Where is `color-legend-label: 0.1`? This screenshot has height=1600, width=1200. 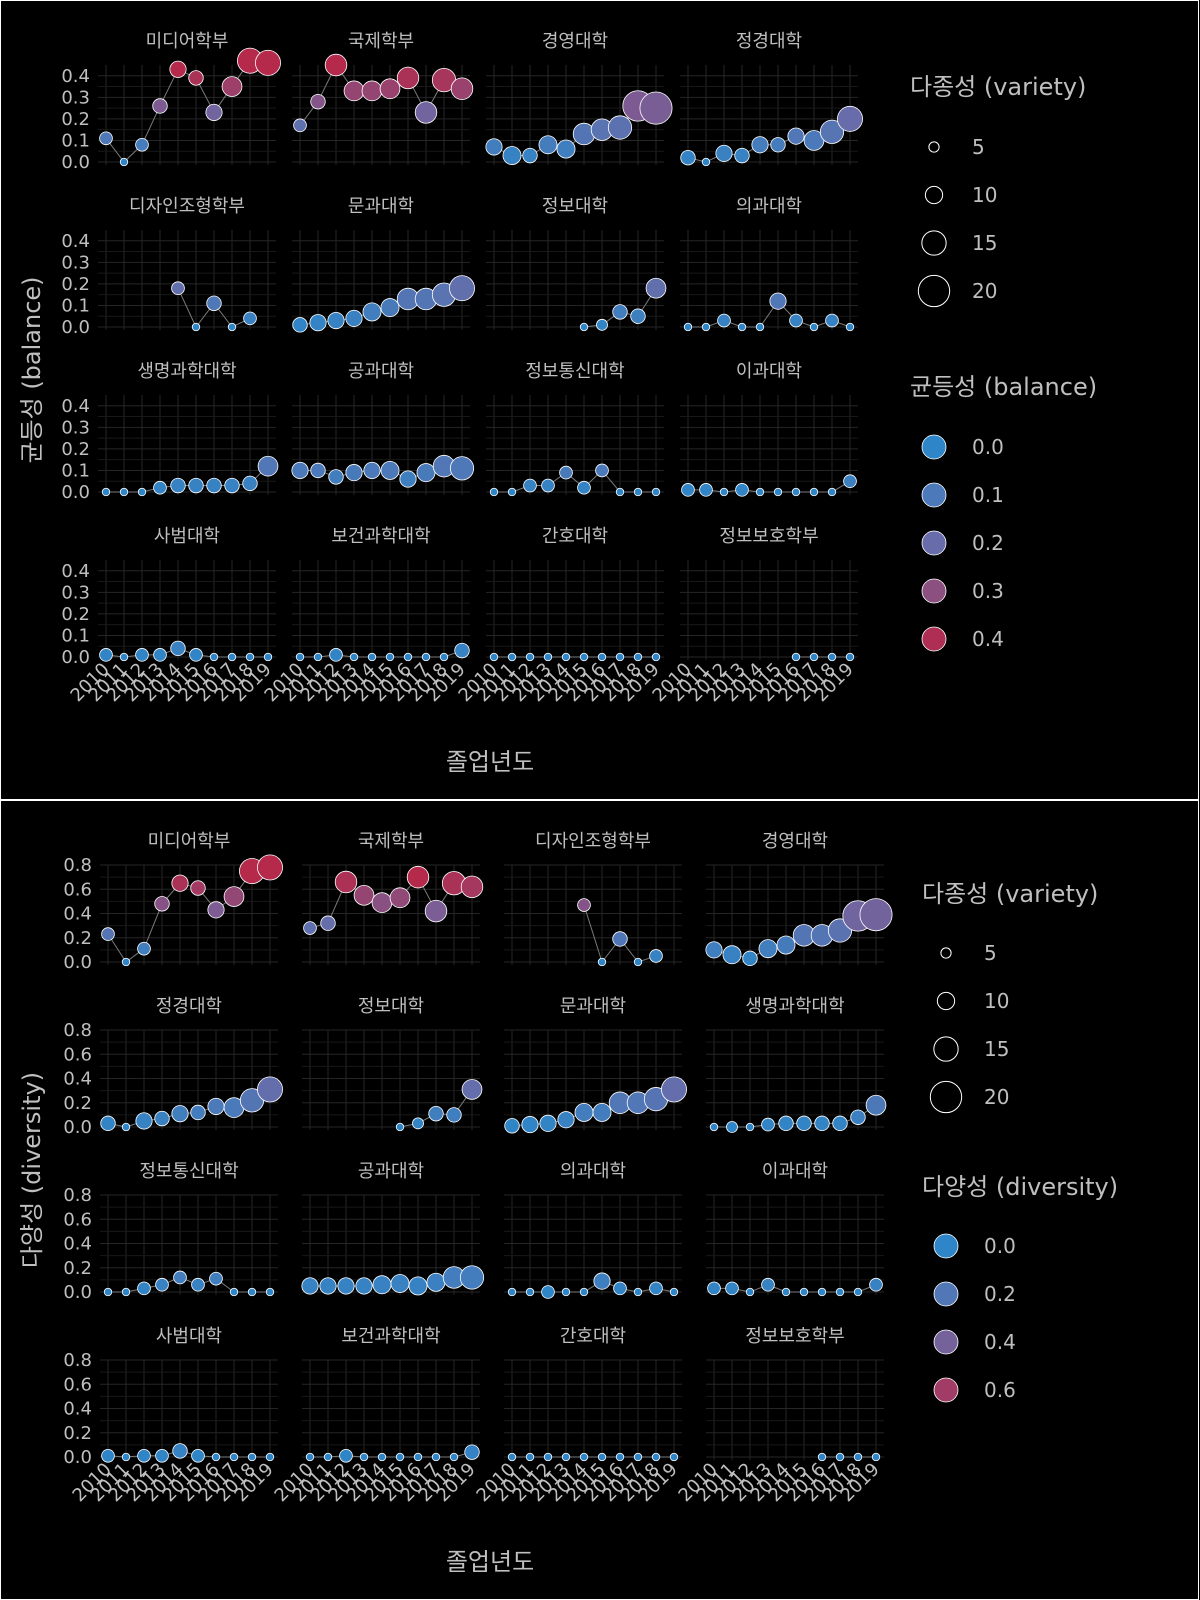
color-legend-label: 0.1 is located at coordinates (988, 495).